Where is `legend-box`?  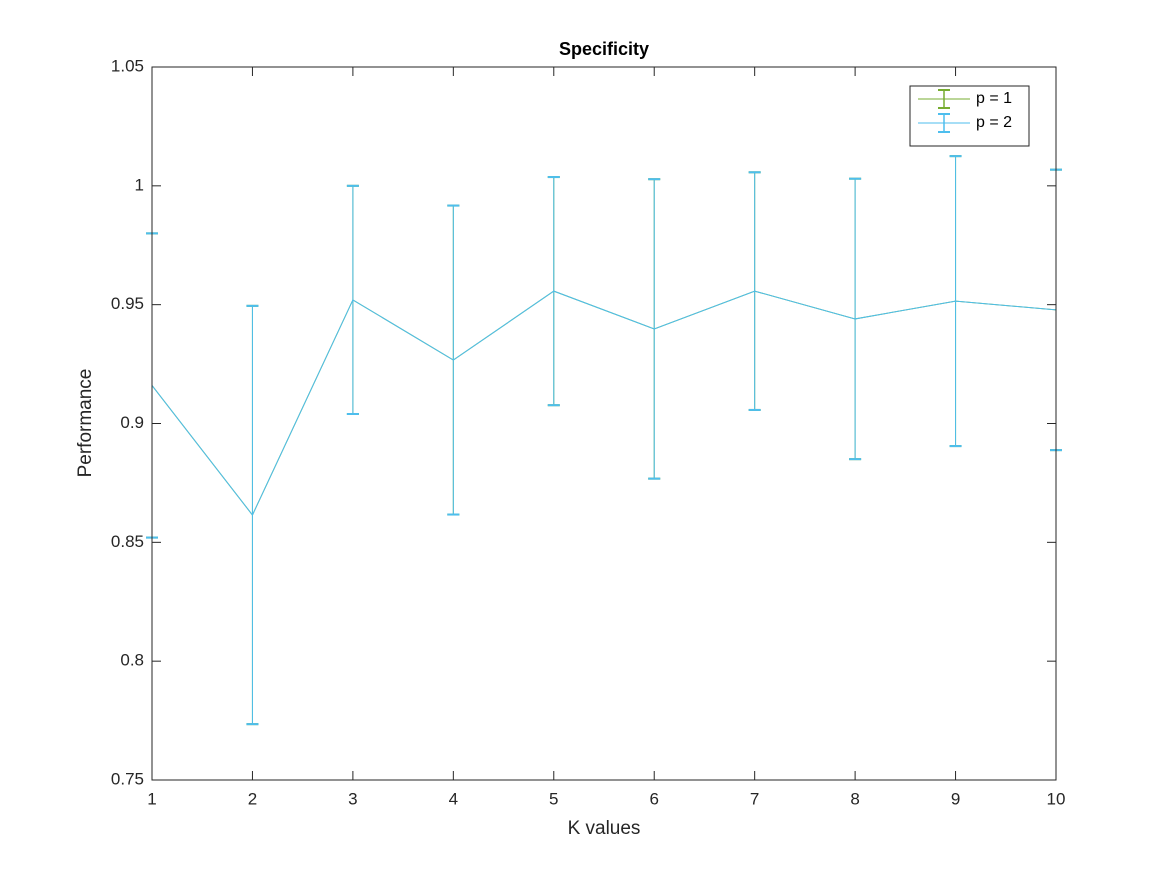
legend-box is located at coordinates (969, 116).